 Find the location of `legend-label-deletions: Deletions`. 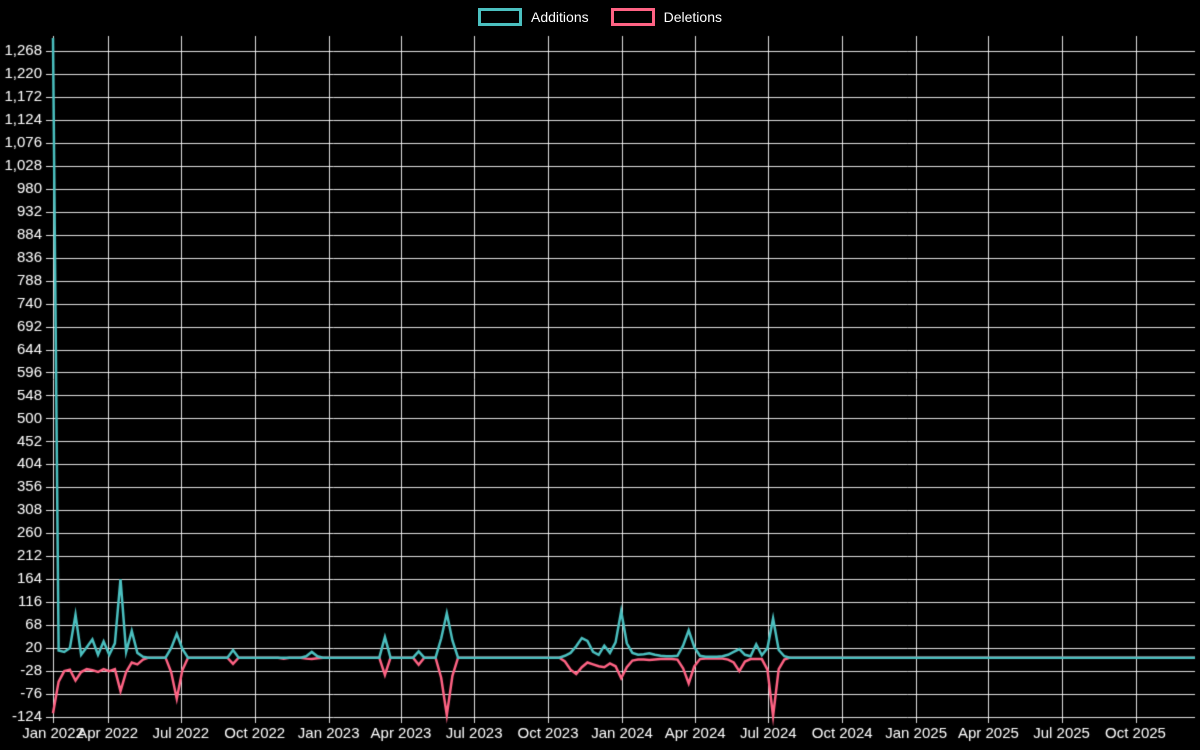

legend-label-deletions: Deletions is located at coordinates (692, 17).